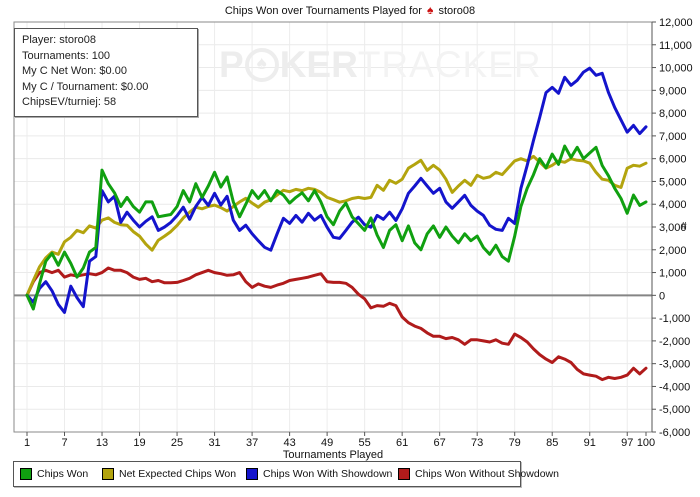  I want to click on legend-item-with-showdown: Chips Won With Showdown, so click(319, 474).